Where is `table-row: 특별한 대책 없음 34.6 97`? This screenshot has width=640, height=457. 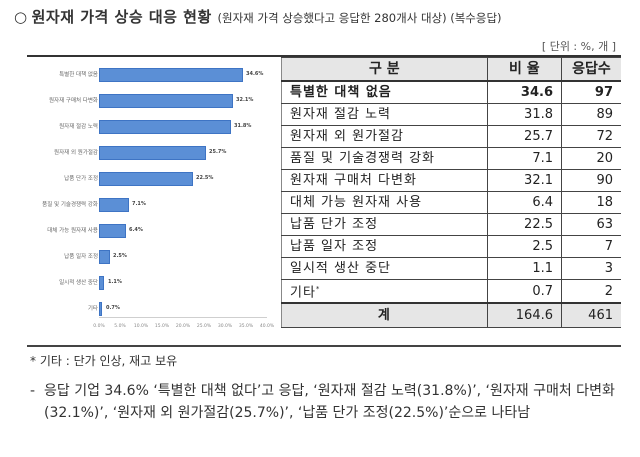 table-row: 특별한 대책 없음 34.6 97 is located at coordinates (451, 92).